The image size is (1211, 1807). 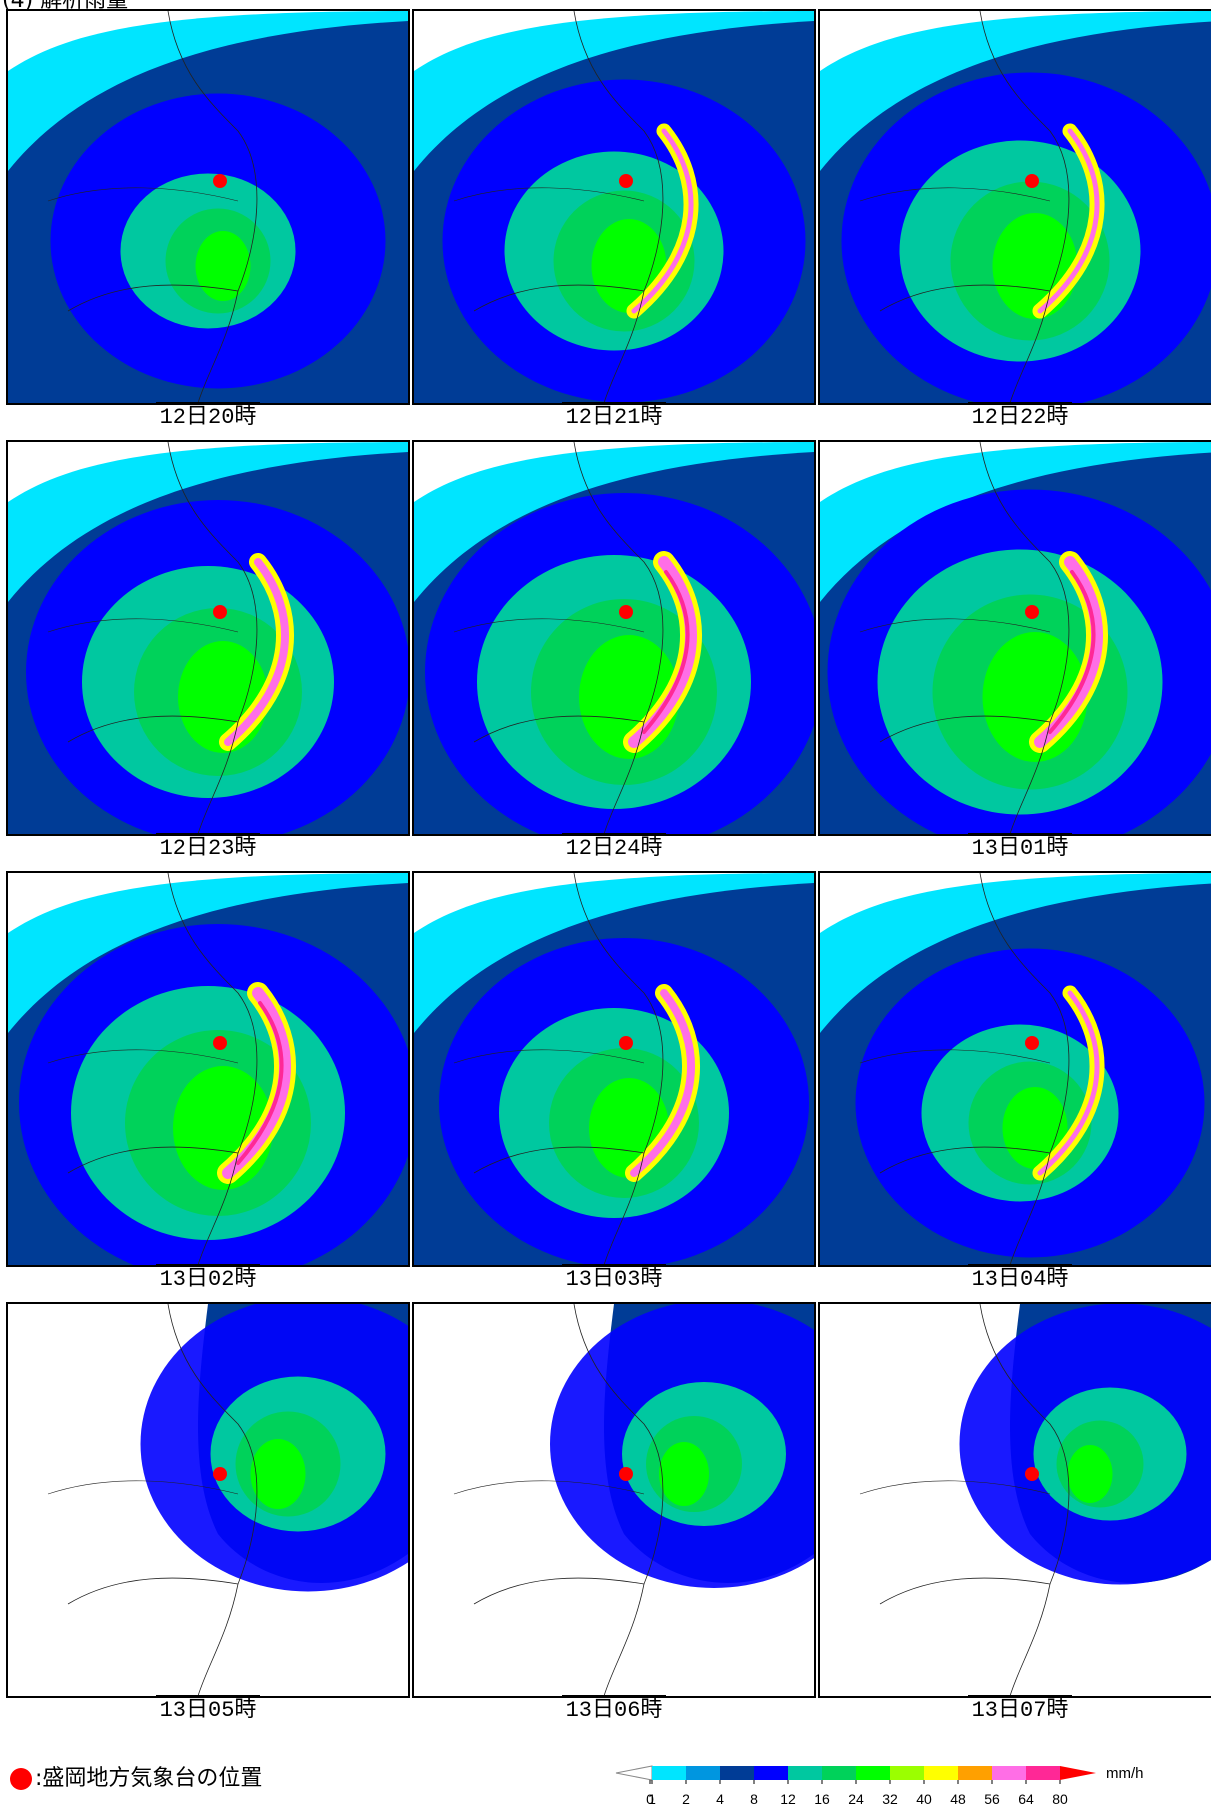 What do you see at coordinates (1014, 1709) in the screenshot?
I see `panel-time-label: 13日07時` at bounding box center [1014, 1709].